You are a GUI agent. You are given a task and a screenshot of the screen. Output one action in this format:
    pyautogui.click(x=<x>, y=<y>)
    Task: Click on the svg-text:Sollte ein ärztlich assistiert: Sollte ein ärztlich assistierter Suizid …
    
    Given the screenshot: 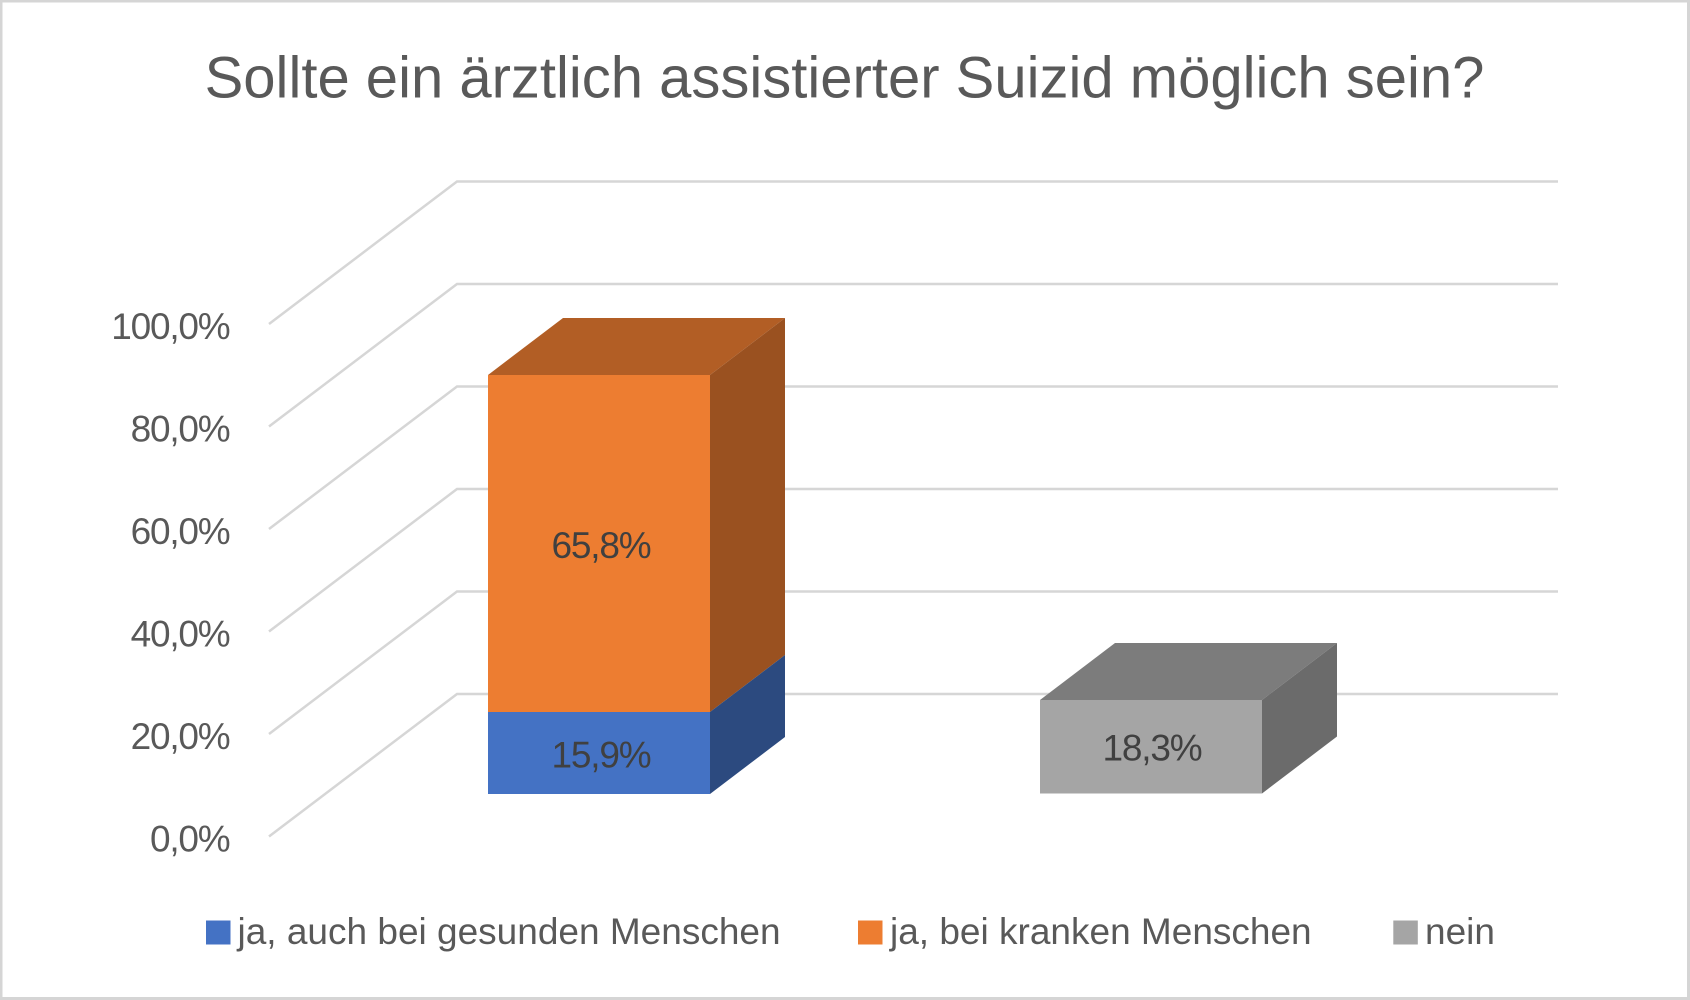 What is the action you would take?
    pyautogui.click(x=845, y=78)
    